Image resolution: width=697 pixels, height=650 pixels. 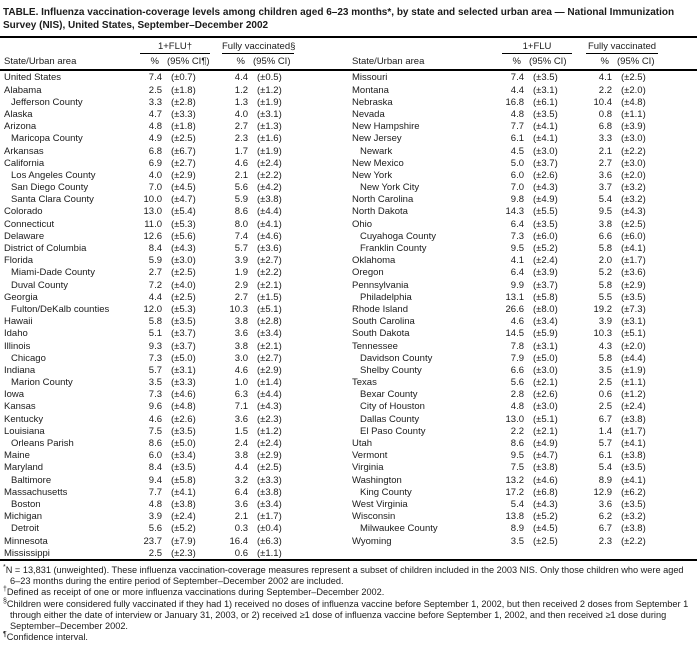 What do you see at coordinates (147, 516) in the screenshot?
I see `table-row: Michigan 3.9 (±2.4) 2.1 (±1.7)` at bounding box center [147, 516].